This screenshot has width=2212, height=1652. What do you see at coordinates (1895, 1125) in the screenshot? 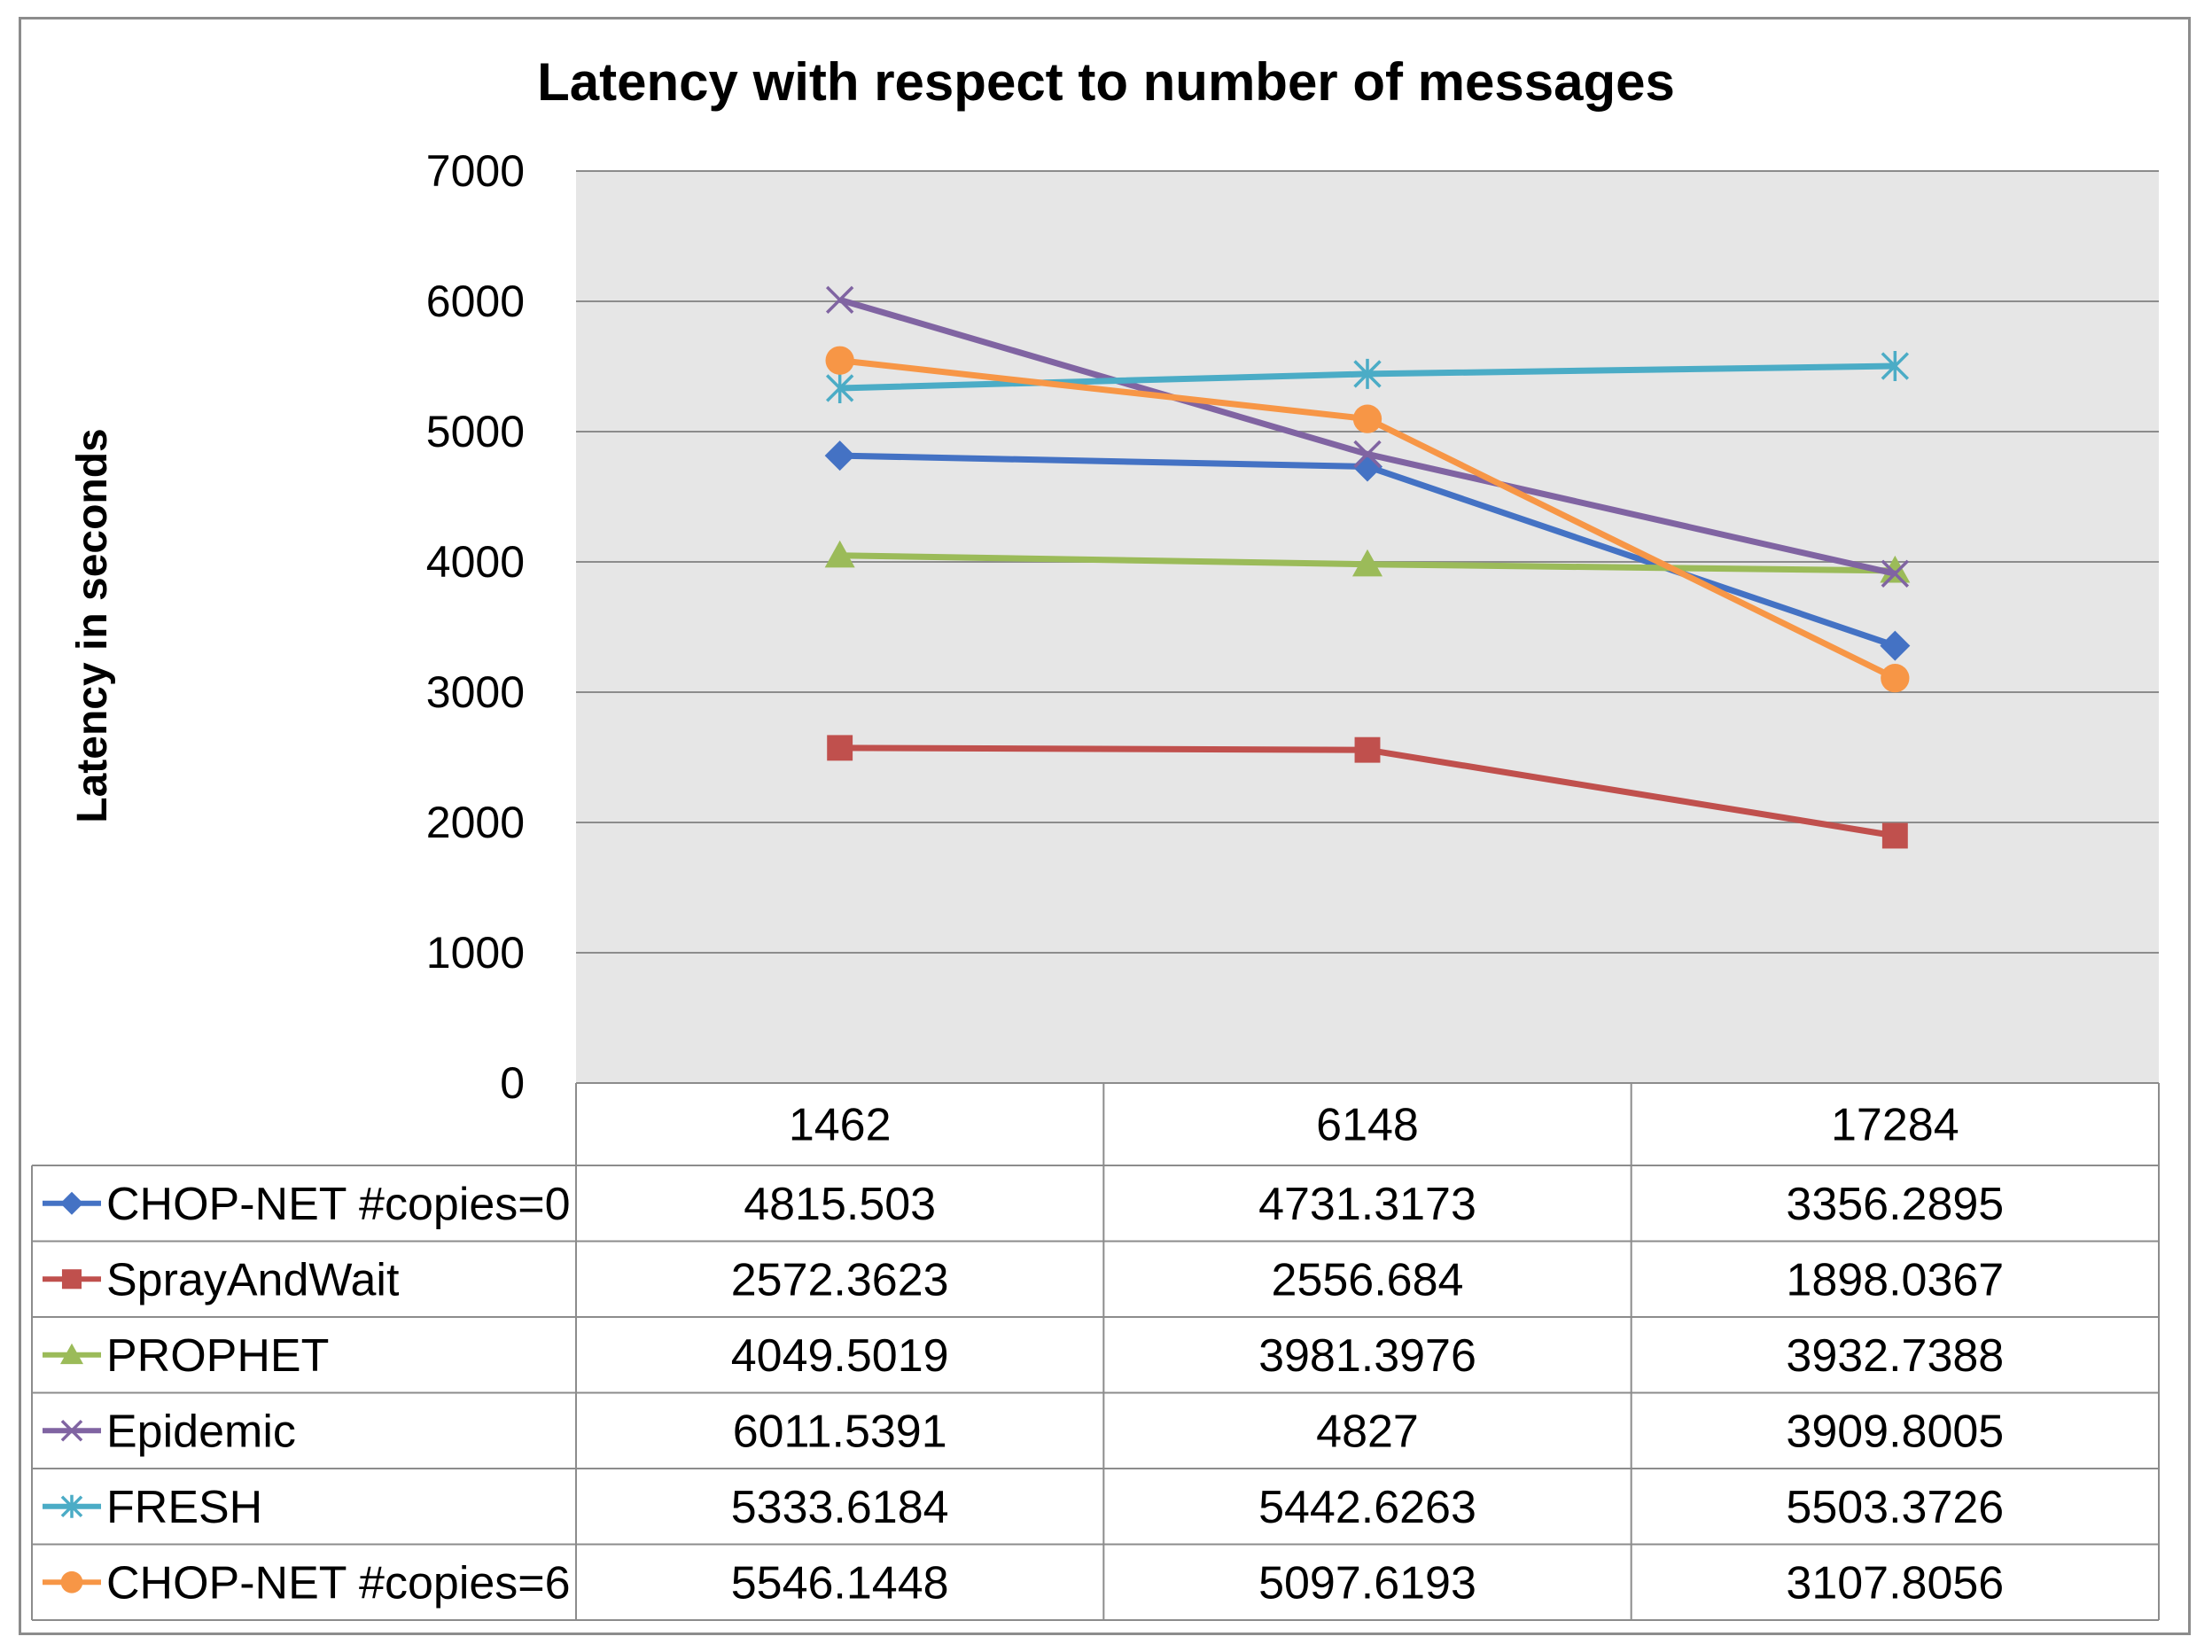
I see `x-tick-label: 17284` at bounding box center [1895, 1125].